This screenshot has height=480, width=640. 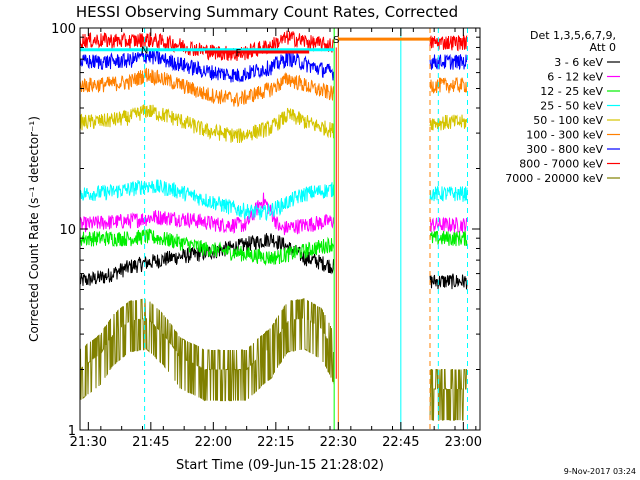 I want to click on legend-label-2: 12 - 25 keV, so click(x=571, y=91).